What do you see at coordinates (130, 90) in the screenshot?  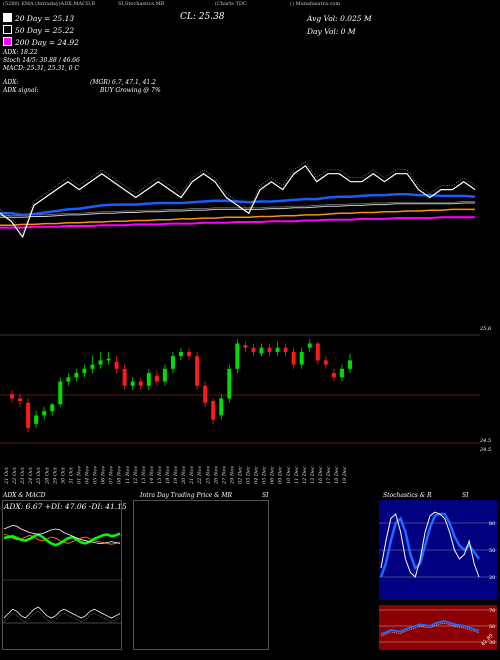 I see `buy-signal: BUY Growing @ 7%` at bounding box center [130, 90].